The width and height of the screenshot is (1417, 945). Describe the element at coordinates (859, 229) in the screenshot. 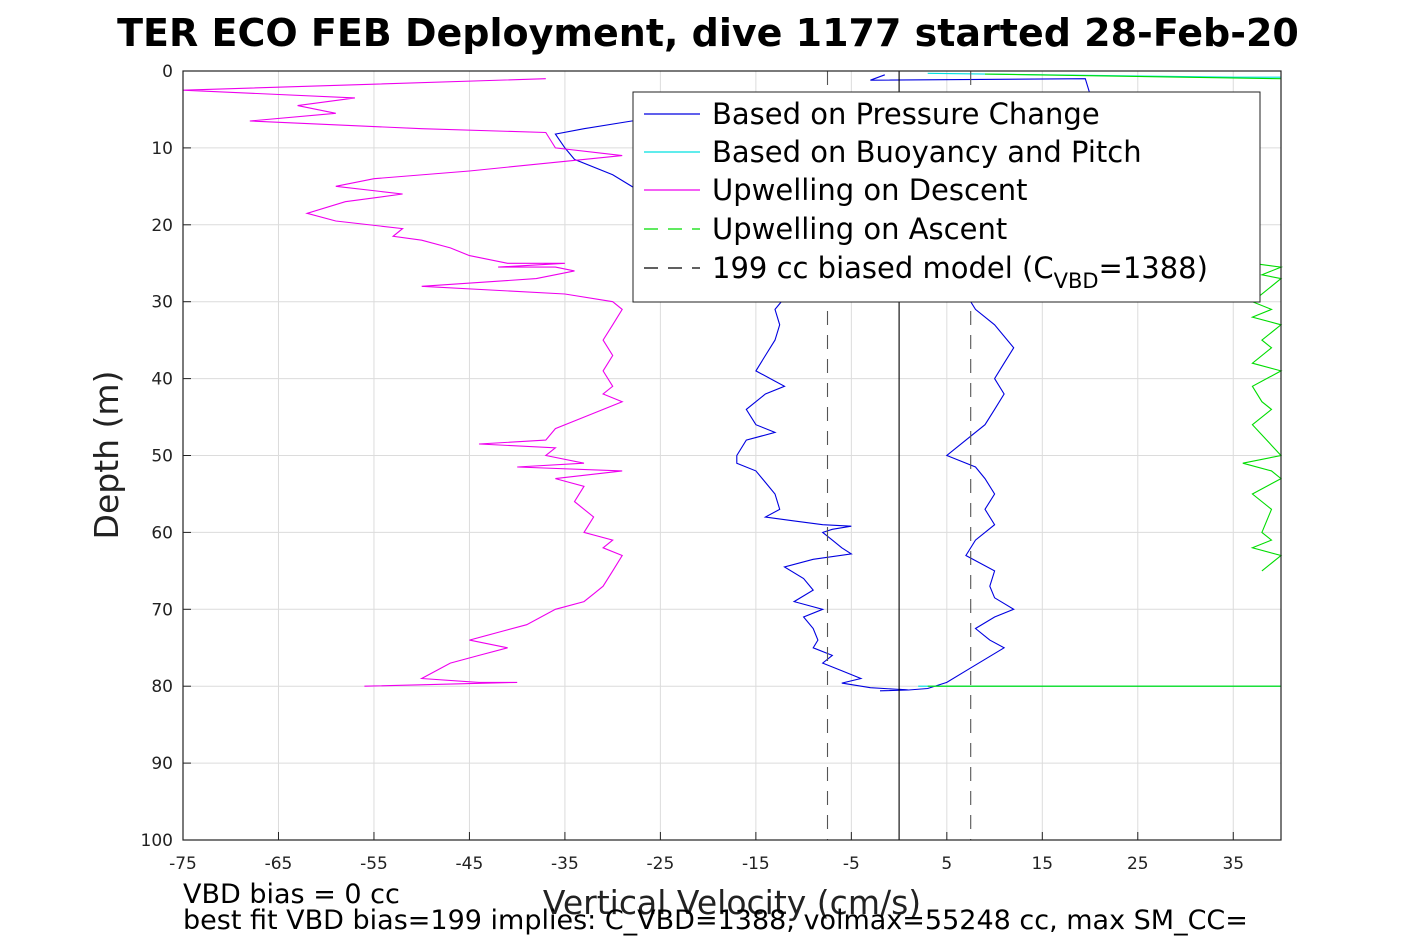

I see `legend-label-ascent: Upwelling on Ascent` at that location.